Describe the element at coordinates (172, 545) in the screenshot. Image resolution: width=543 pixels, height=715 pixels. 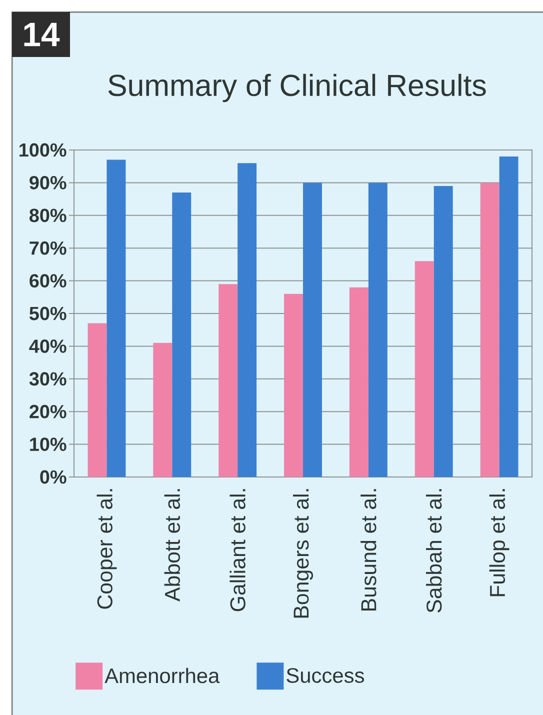
I see `x-tick-label: Abbott et al.` at that location.